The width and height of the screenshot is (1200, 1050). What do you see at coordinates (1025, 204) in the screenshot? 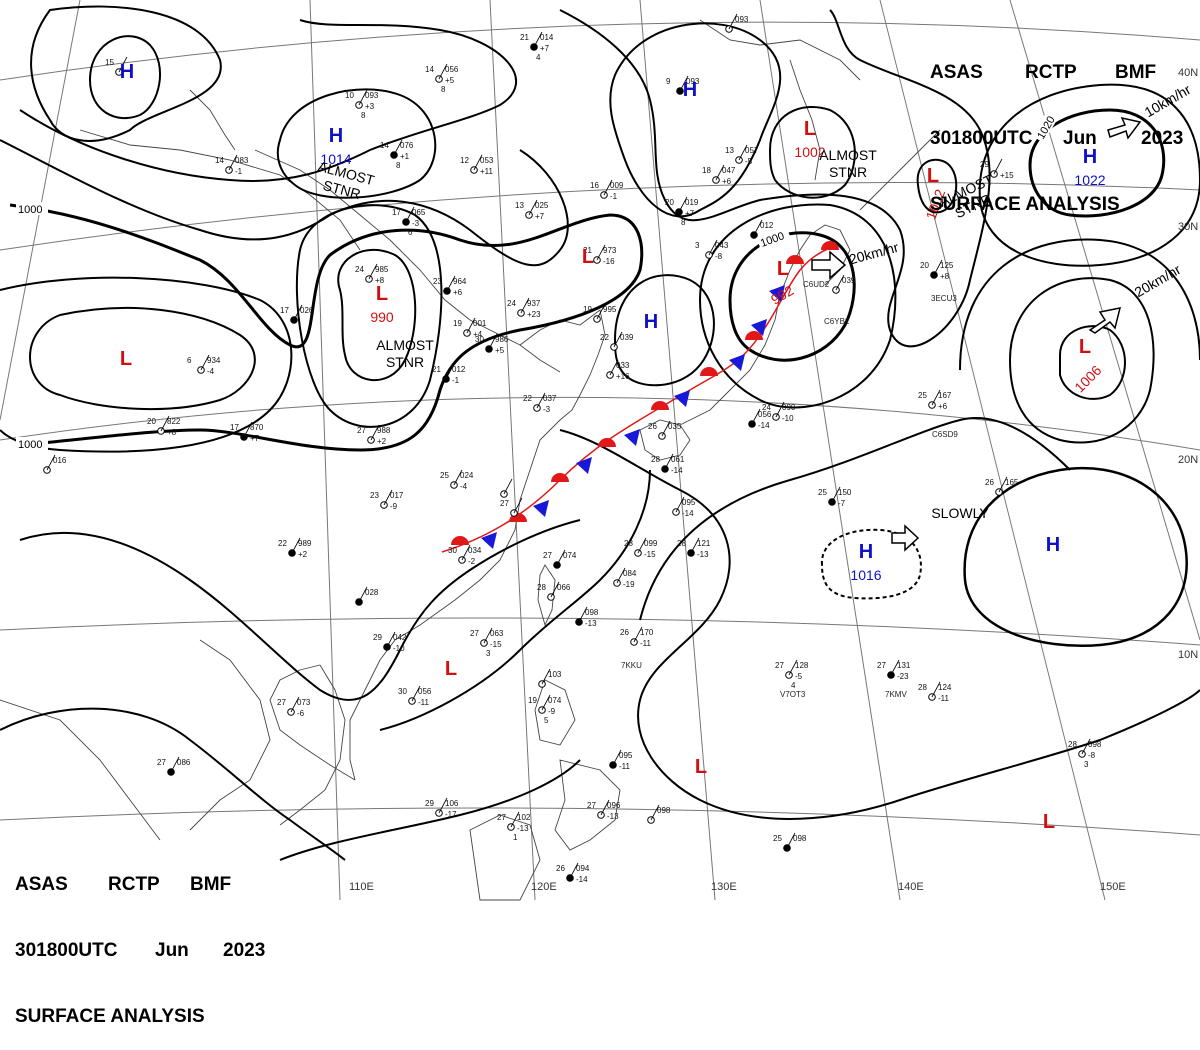
I see `header-product: SURFACE ANALYSIS` at bounding box center [1025, 204].